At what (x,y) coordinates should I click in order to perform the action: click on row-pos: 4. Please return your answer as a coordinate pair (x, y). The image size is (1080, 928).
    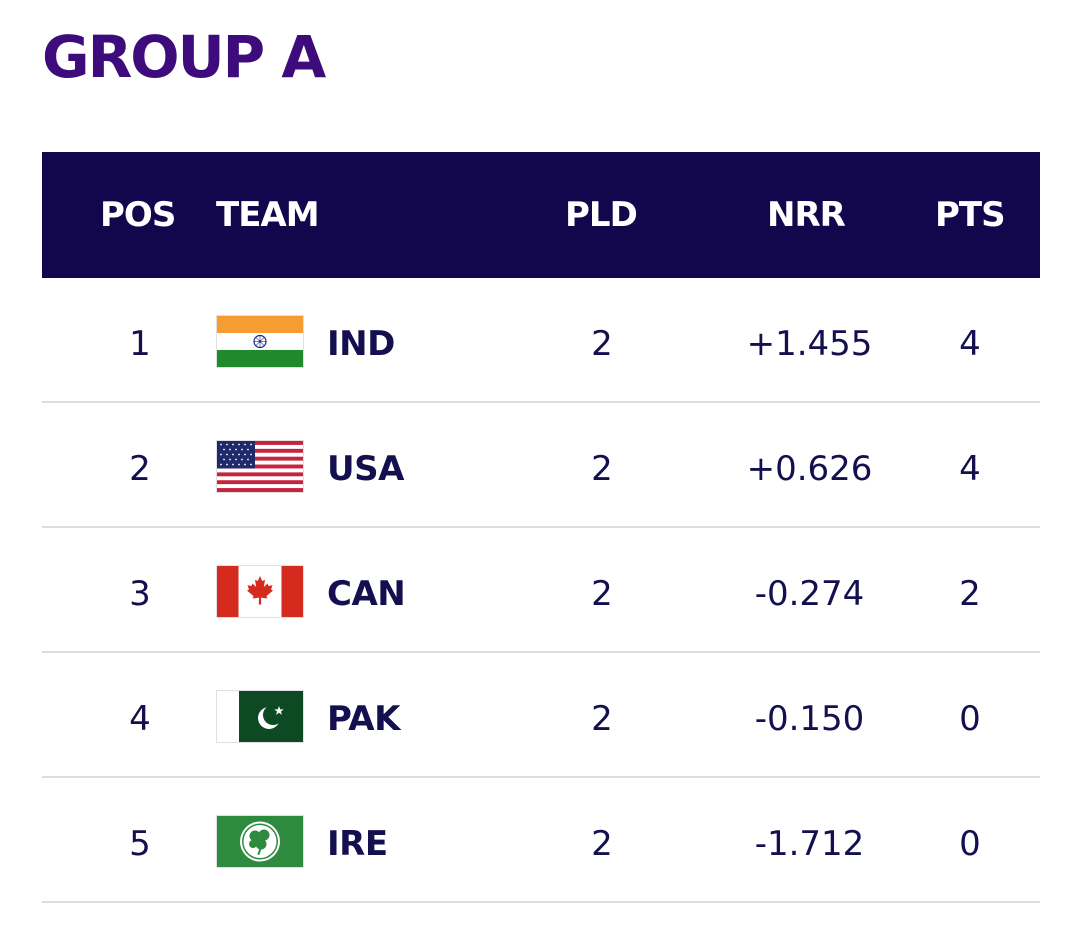
    Looking at the image, I should click on (140, 719).